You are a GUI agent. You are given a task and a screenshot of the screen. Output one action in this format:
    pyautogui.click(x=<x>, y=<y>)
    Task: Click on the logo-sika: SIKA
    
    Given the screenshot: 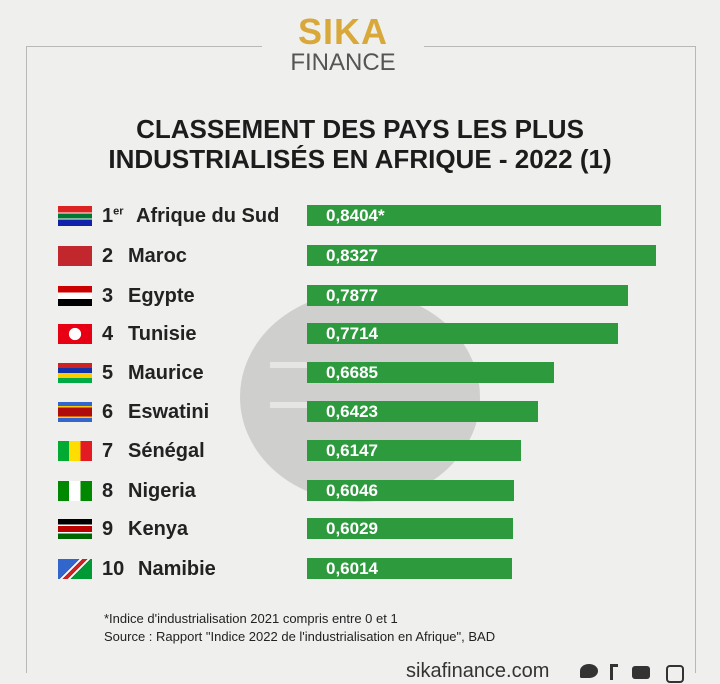 What is the action you would take?
    pyautogui.click(x=342, y=31)
    